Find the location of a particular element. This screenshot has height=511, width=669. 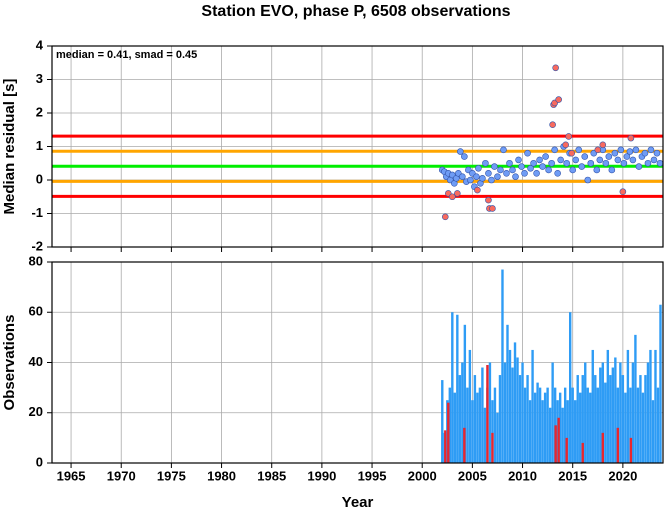

annotation: median = 0.41, smad = 0.45 is located at coordinates (126, 55).